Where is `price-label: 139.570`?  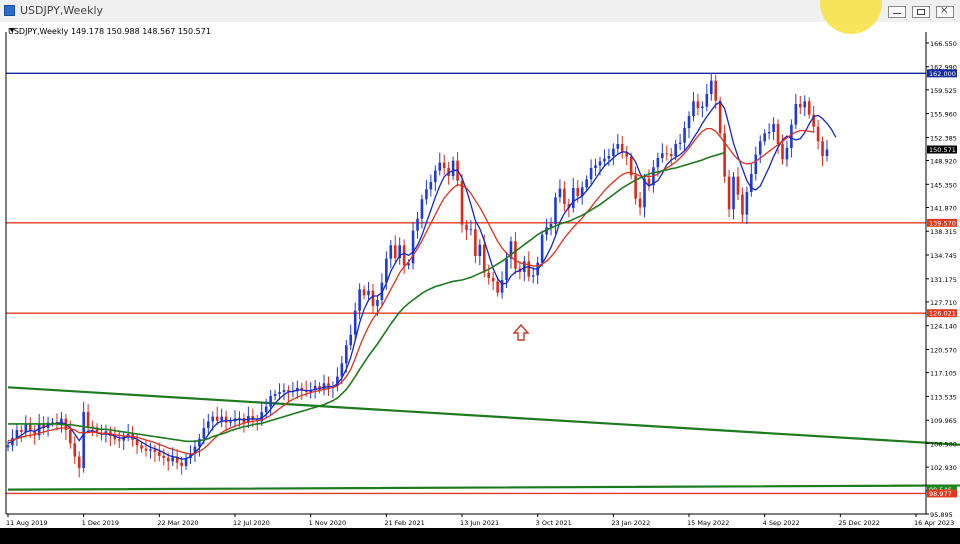 price-label: 139.570 is located at coordinates (942, 223).